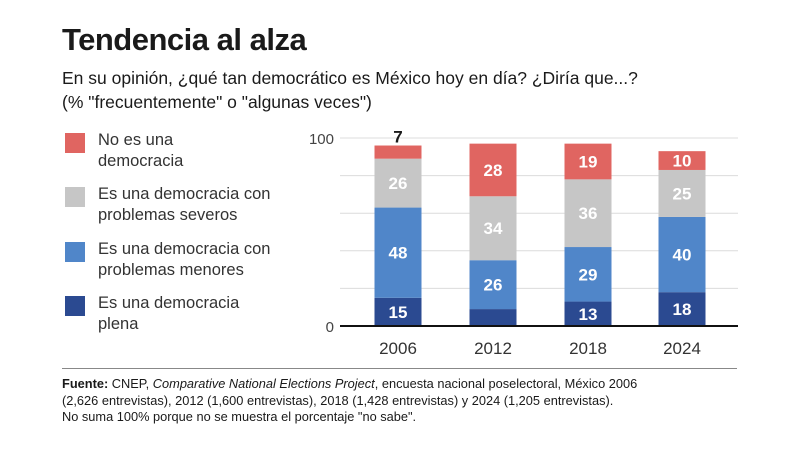  What do you see at coordinates (130, 383) in the screenshot?
I see `source-text: CNEP,` at bounding box center [130, 383].